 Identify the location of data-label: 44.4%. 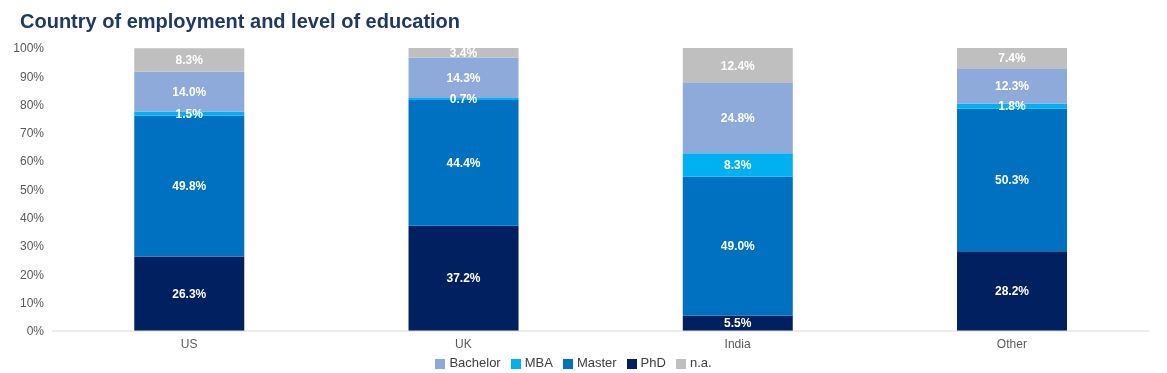
(463, 162).